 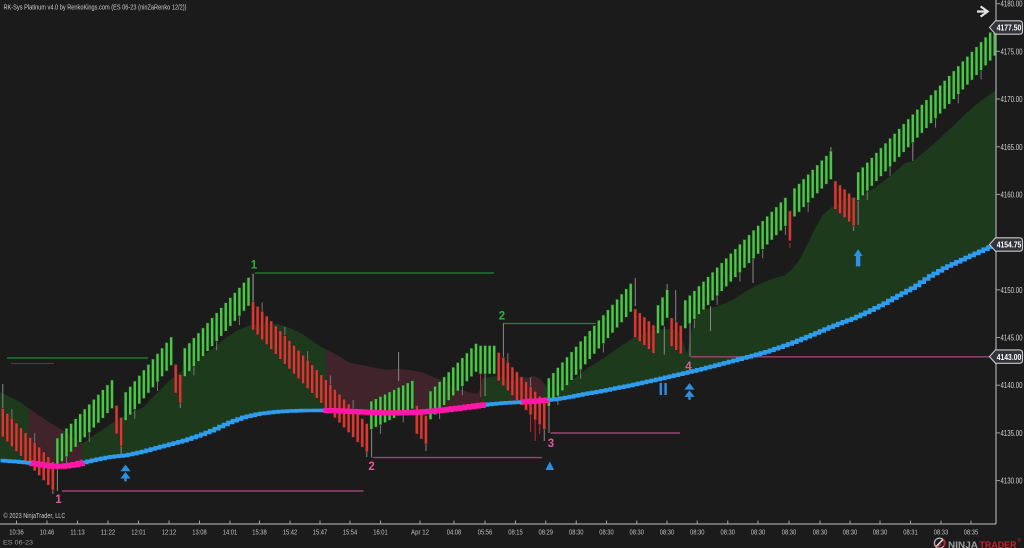 I want to click on svg-text: 4150.00, so click(x=1012, y=290).